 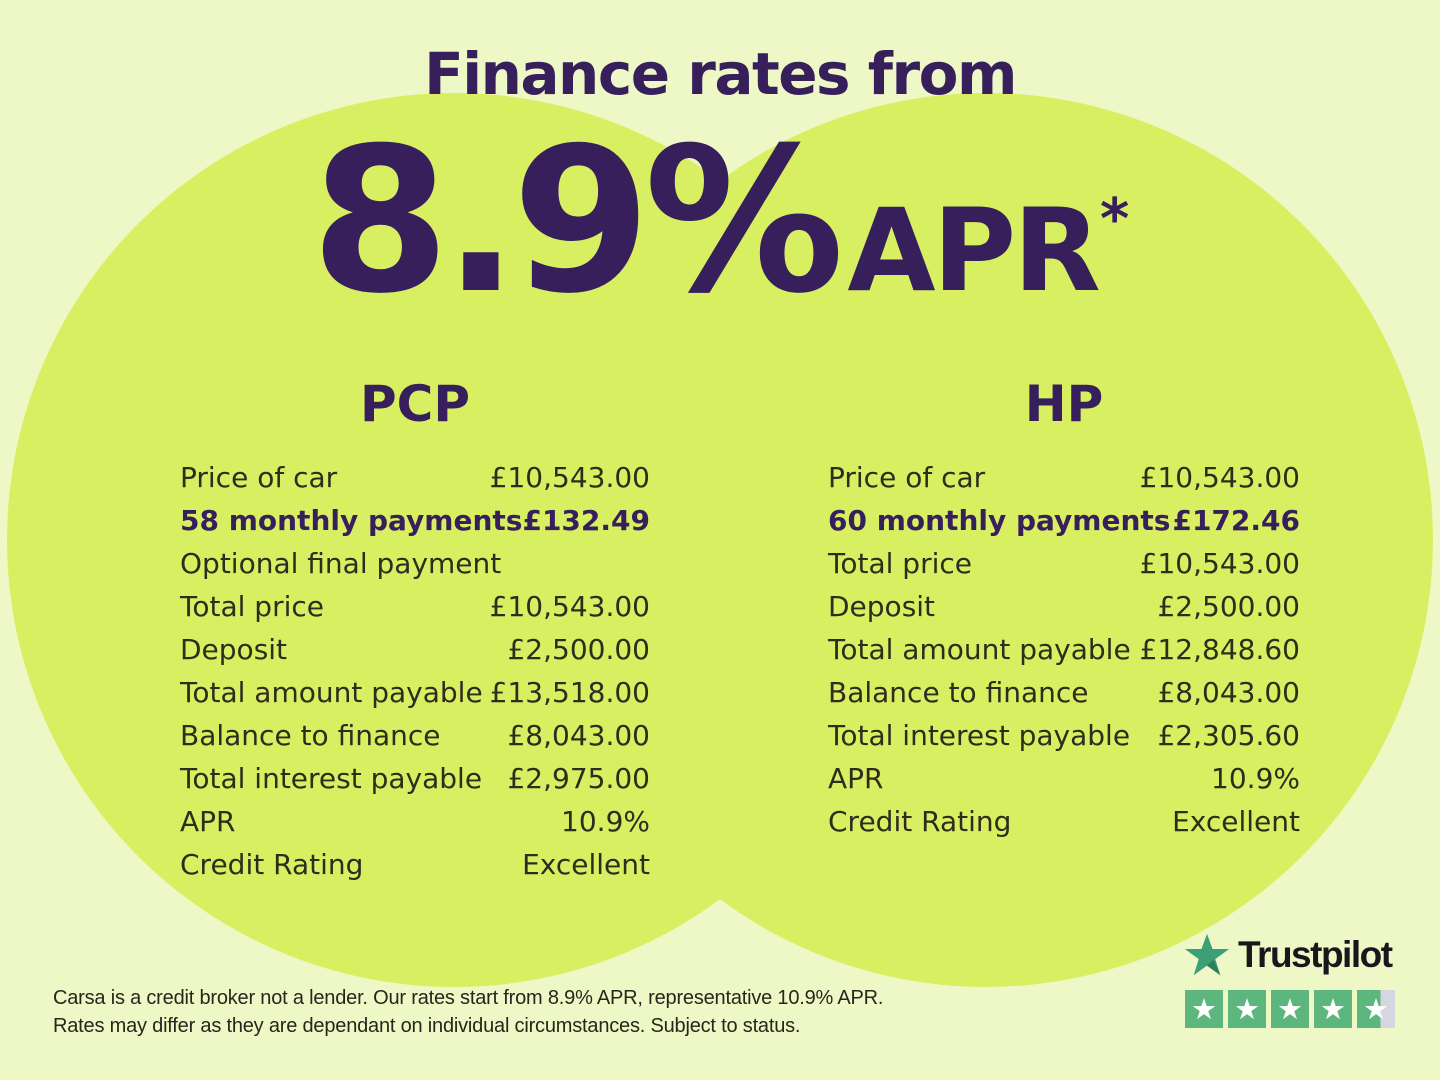 I want to click on pcp-table-title: PCP, so click(x=415, y=404).